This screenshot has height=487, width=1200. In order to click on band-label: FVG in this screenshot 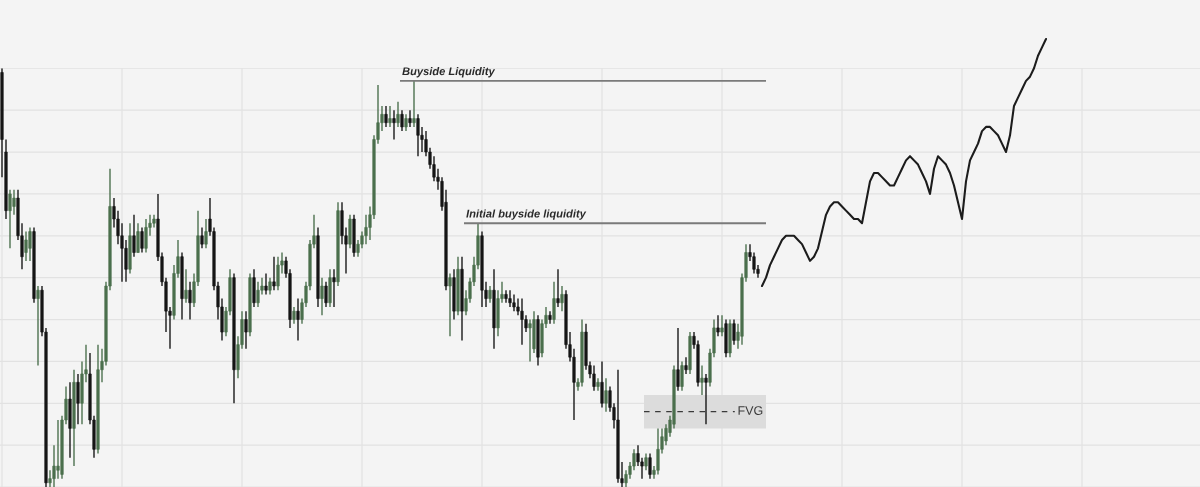, I will do `click(750, 410)`.